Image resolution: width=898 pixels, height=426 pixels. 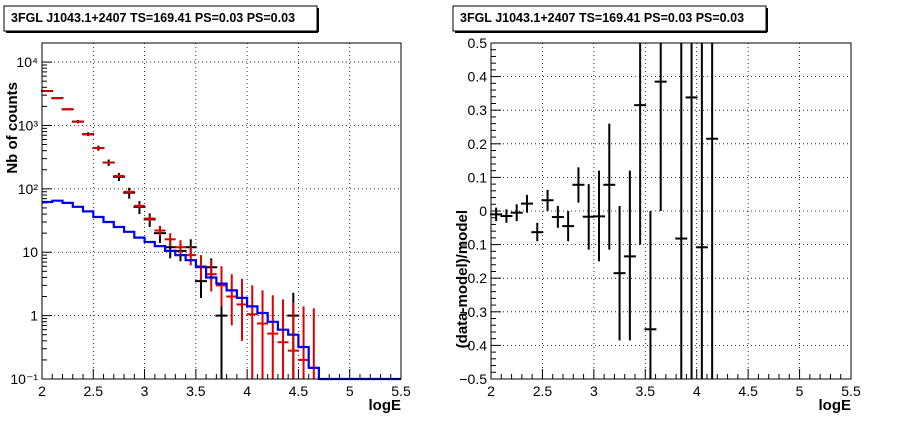 What do you see at coordinates (473, 312) in the screenshot?
I see `y-tick-label: −0.3` at bounding box center [473, 312].